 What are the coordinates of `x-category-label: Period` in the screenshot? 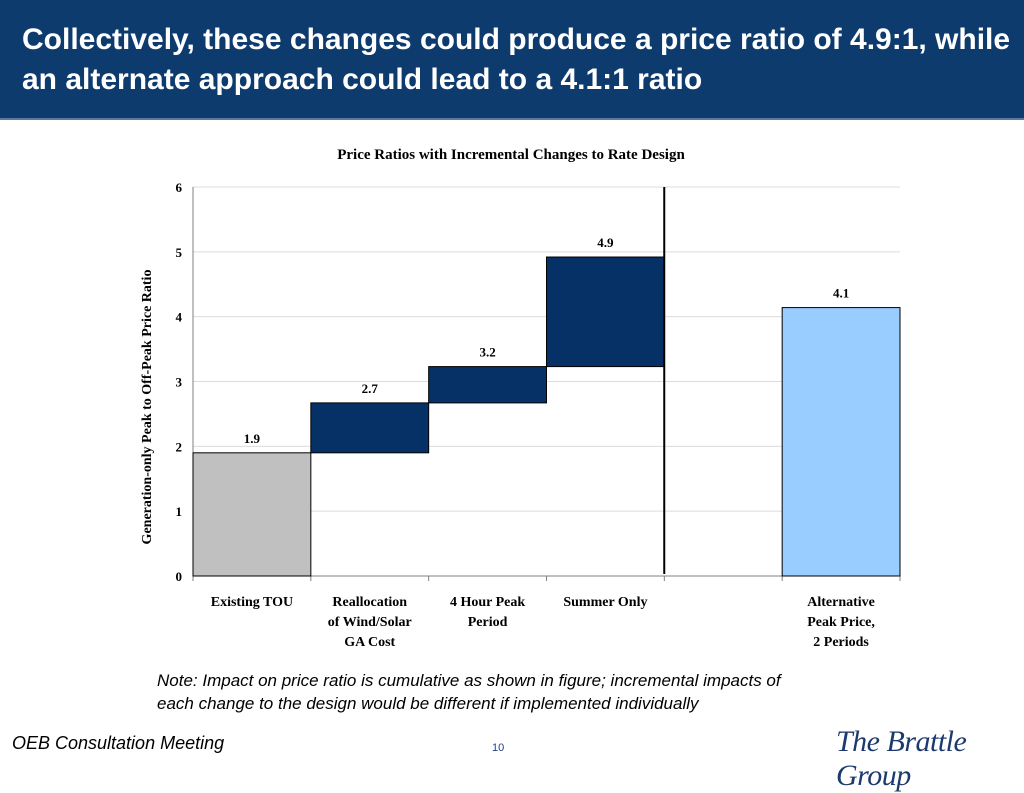 It's located at (488, 622).